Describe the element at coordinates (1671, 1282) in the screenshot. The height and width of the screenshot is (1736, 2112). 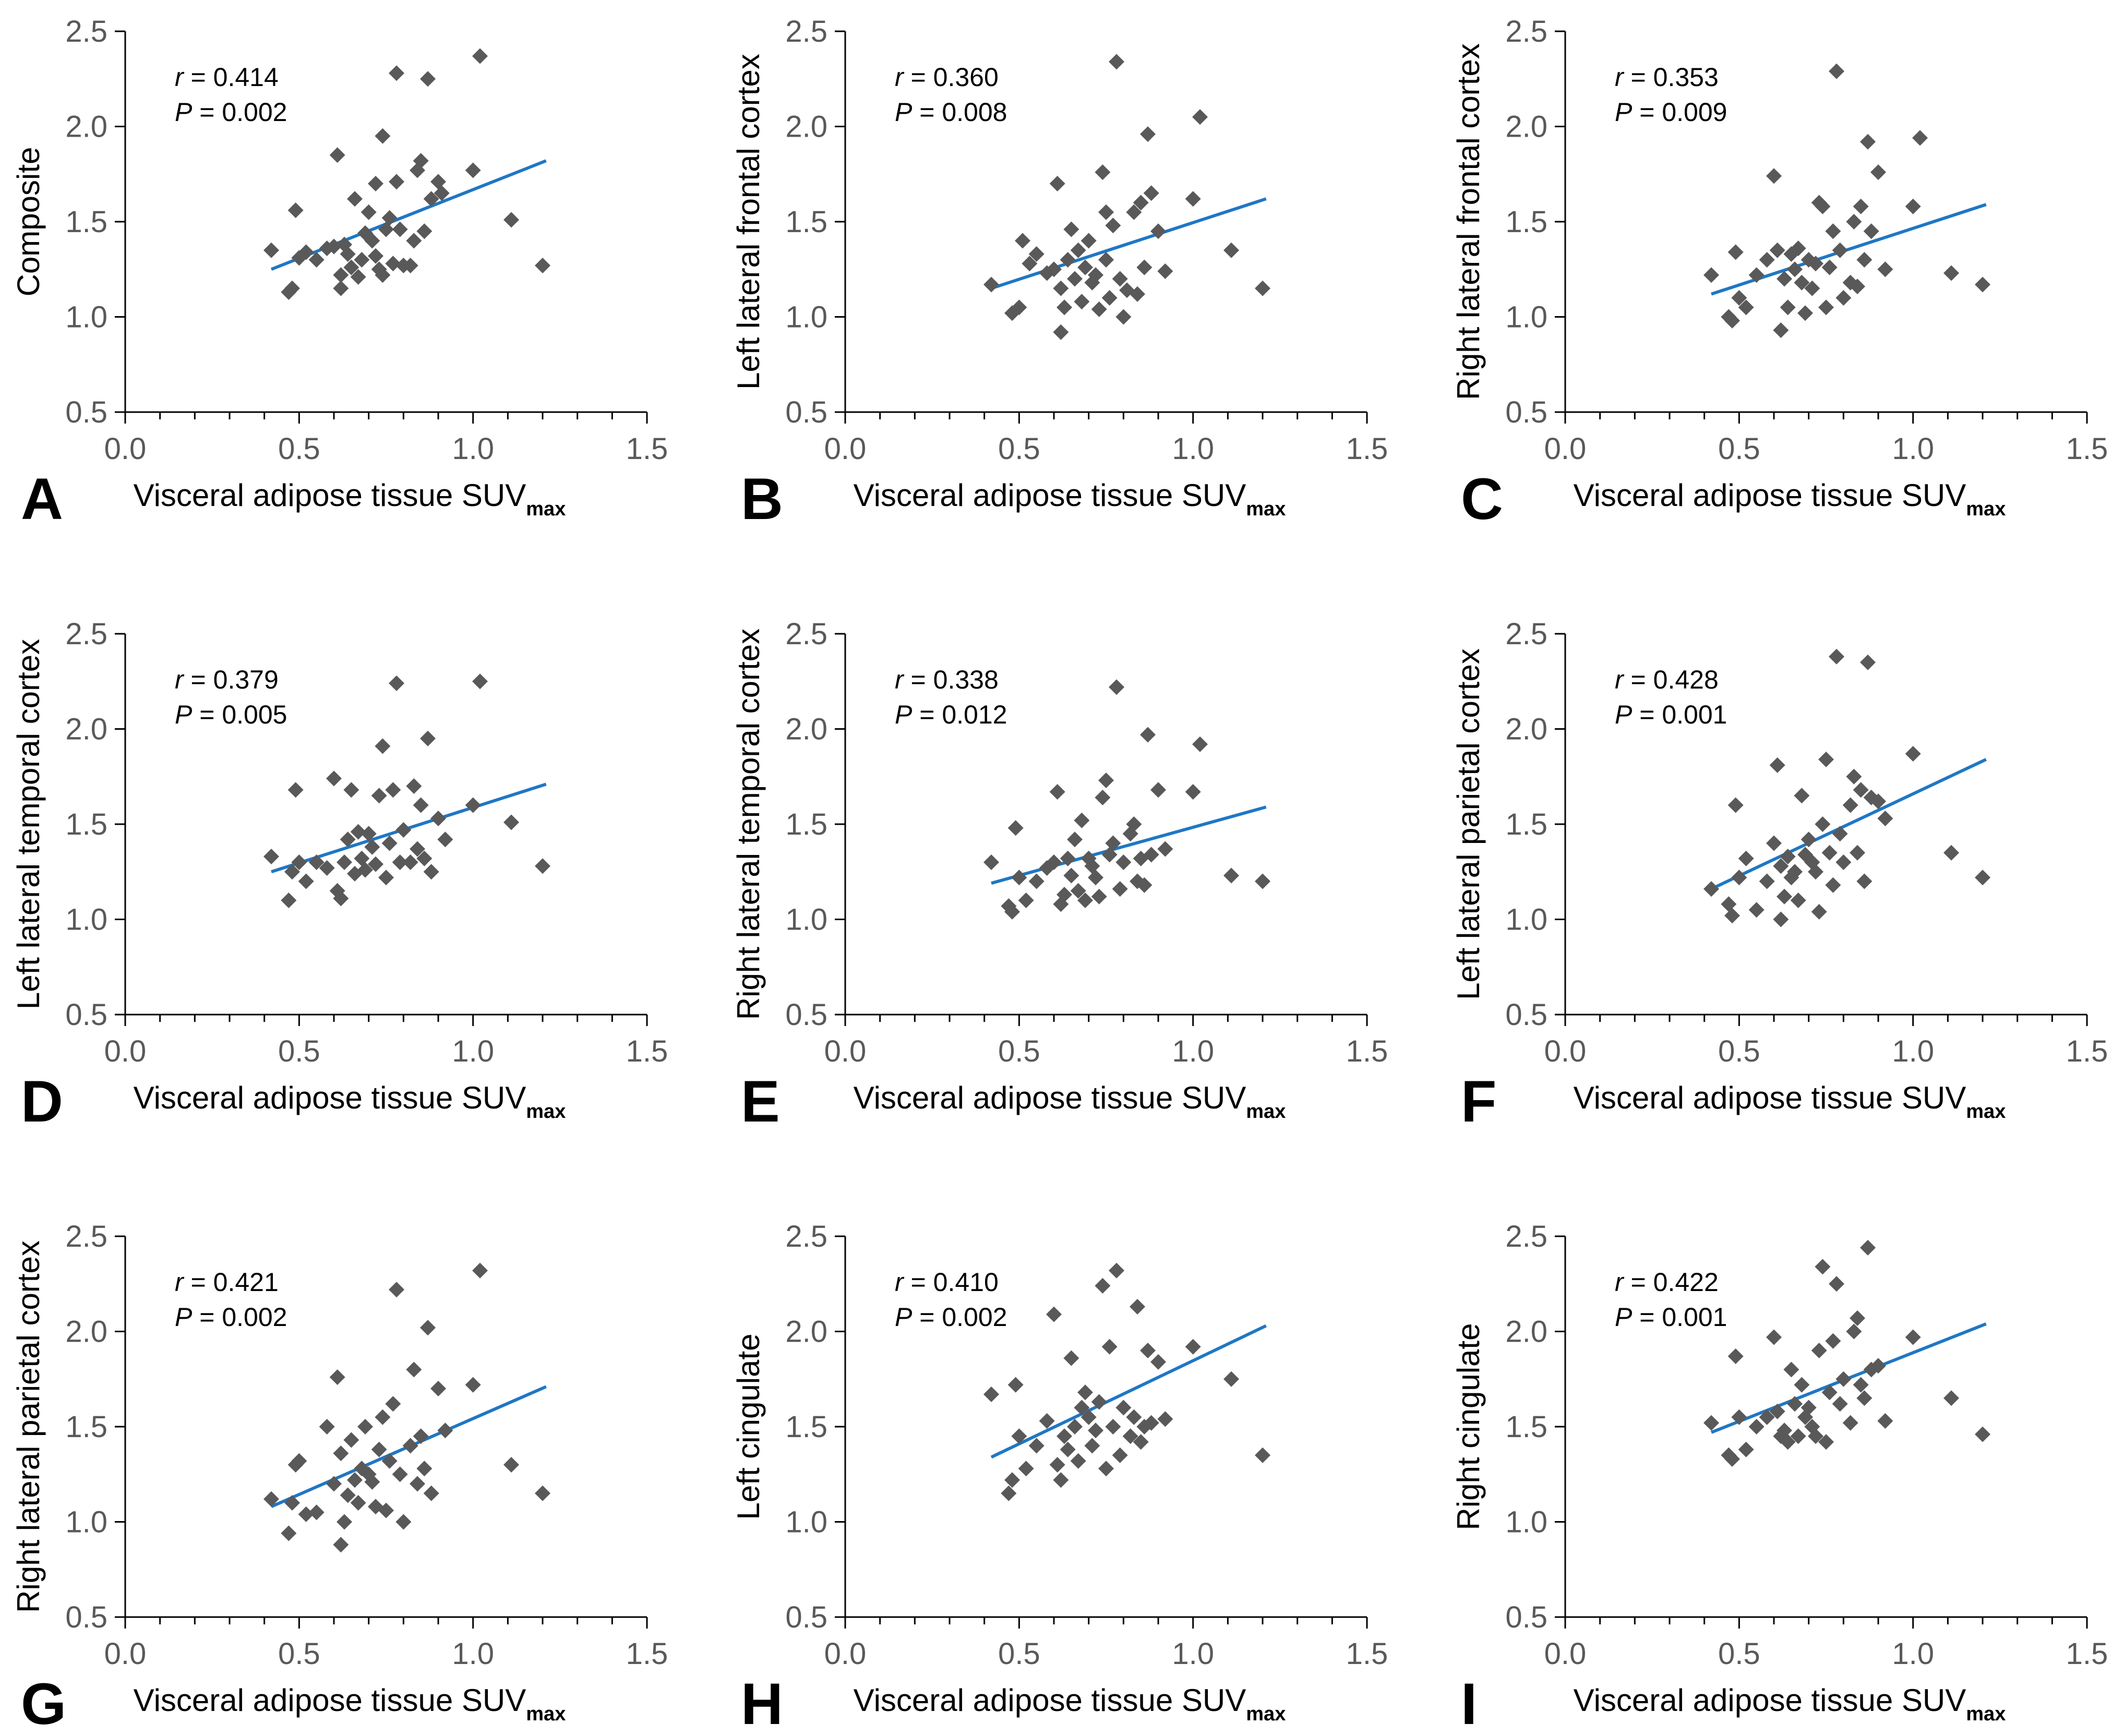
I see `panel-i-r-number: = 0.422` at that location.